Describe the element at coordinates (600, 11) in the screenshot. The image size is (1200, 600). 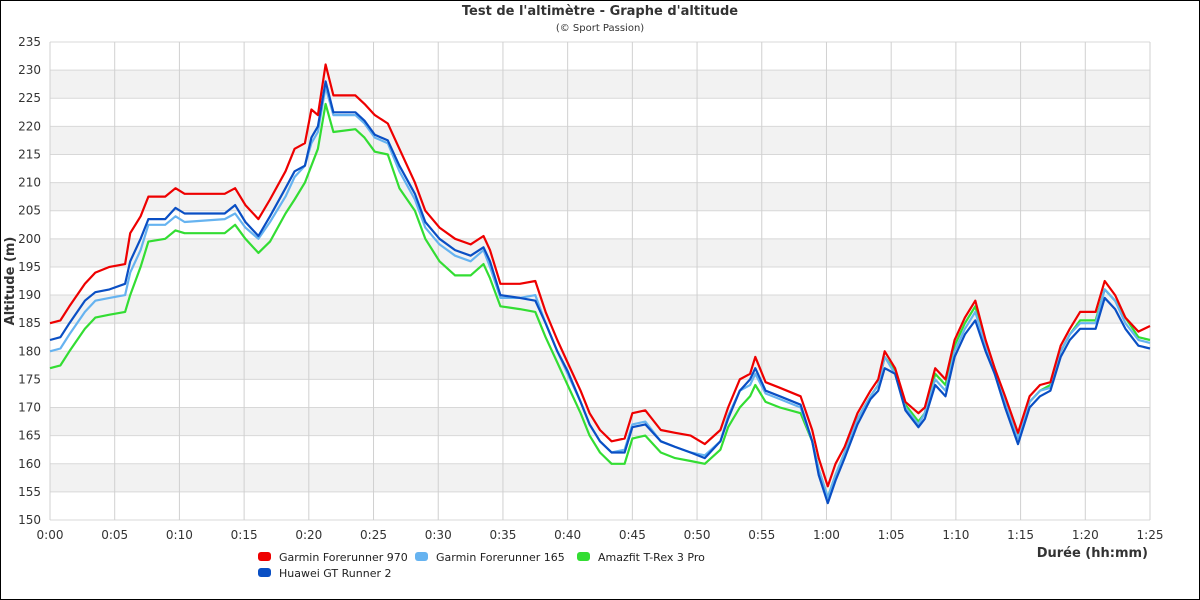
I see `chart-title: Test de l'altimètre - Graphe d'altitude` at that location.